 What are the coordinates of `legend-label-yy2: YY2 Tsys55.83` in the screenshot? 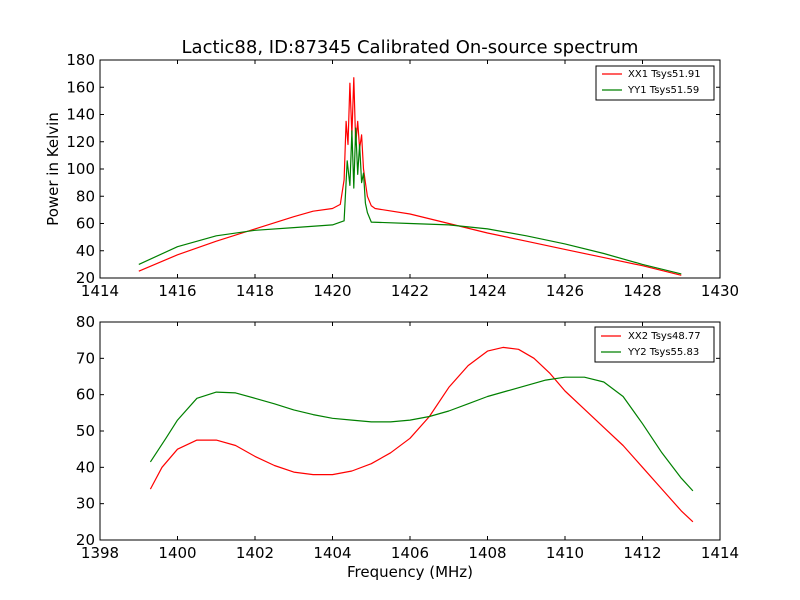 It's located at (663, 352).